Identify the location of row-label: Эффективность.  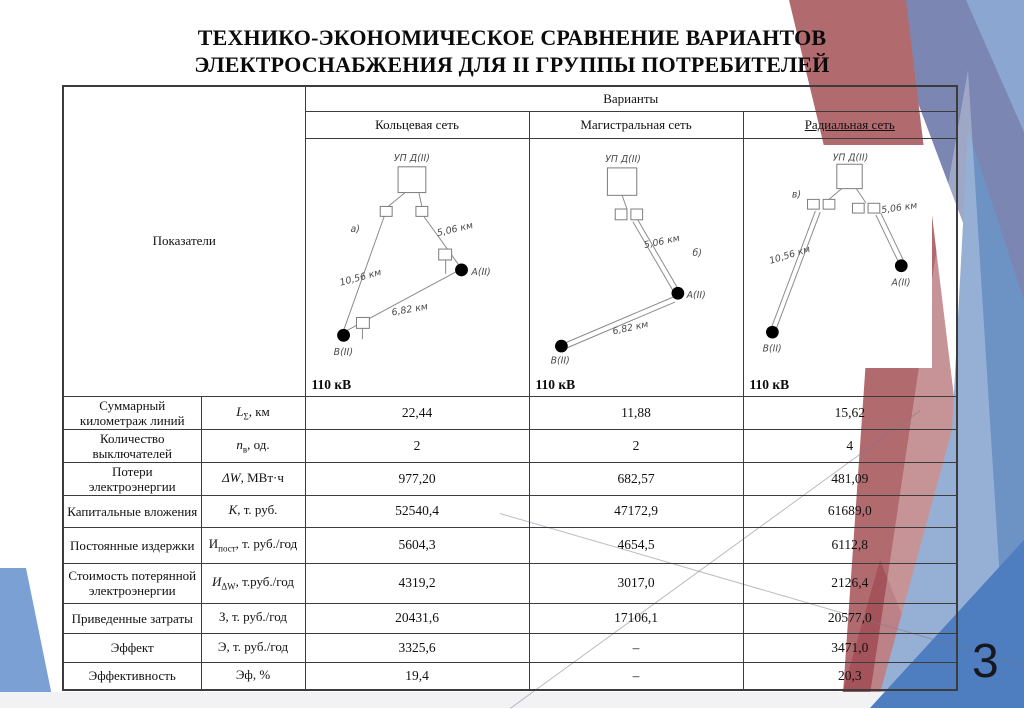
(132, 676).